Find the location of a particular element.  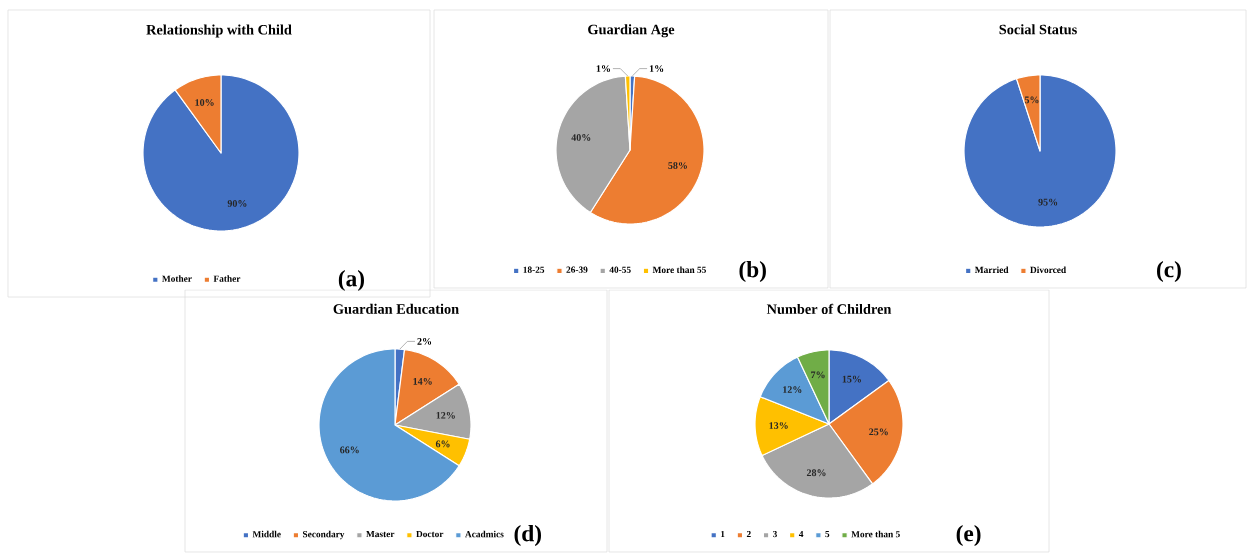

text: (c) is located at coordinates (1169, 271).